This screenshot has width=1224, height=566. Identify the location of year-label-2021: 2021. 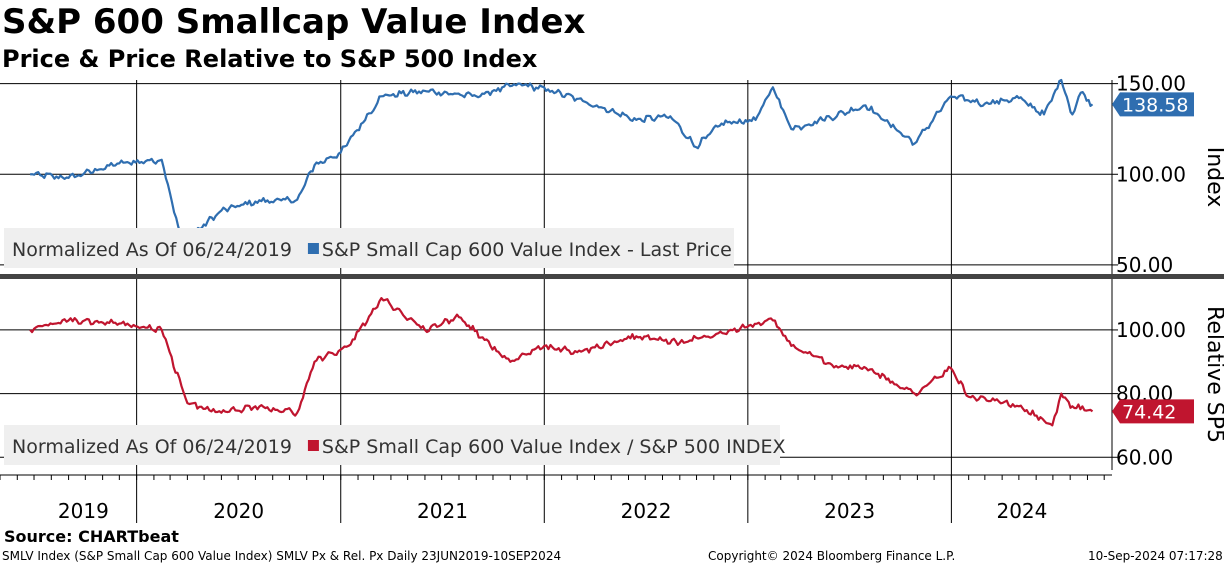
(442, 511).